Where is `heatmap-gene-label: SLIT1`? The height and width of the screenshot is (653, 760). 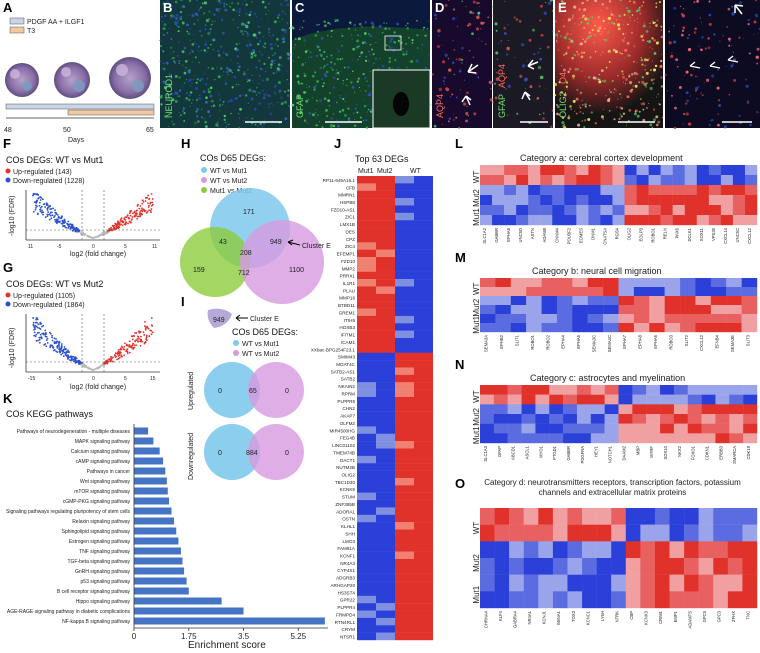 heatmap-gene-label: SLIT1 is located at coordinates (516, 340).